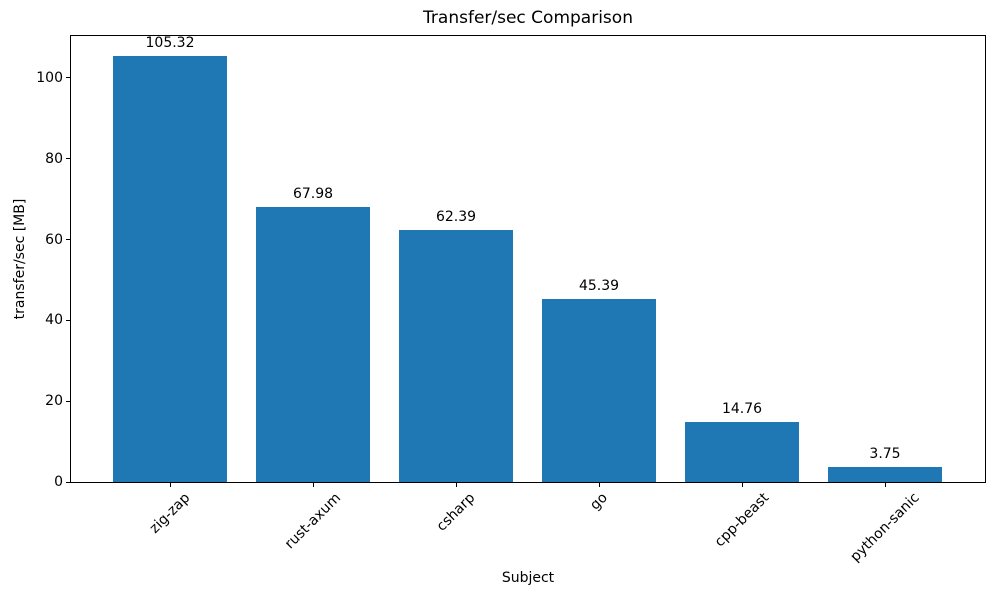 The width and height of the screenshot is (1000, 600). What do you see at coordinates (54, 401) in the screenshot?
I see `y-tick-label: 20` at bounding box center [54, 401].